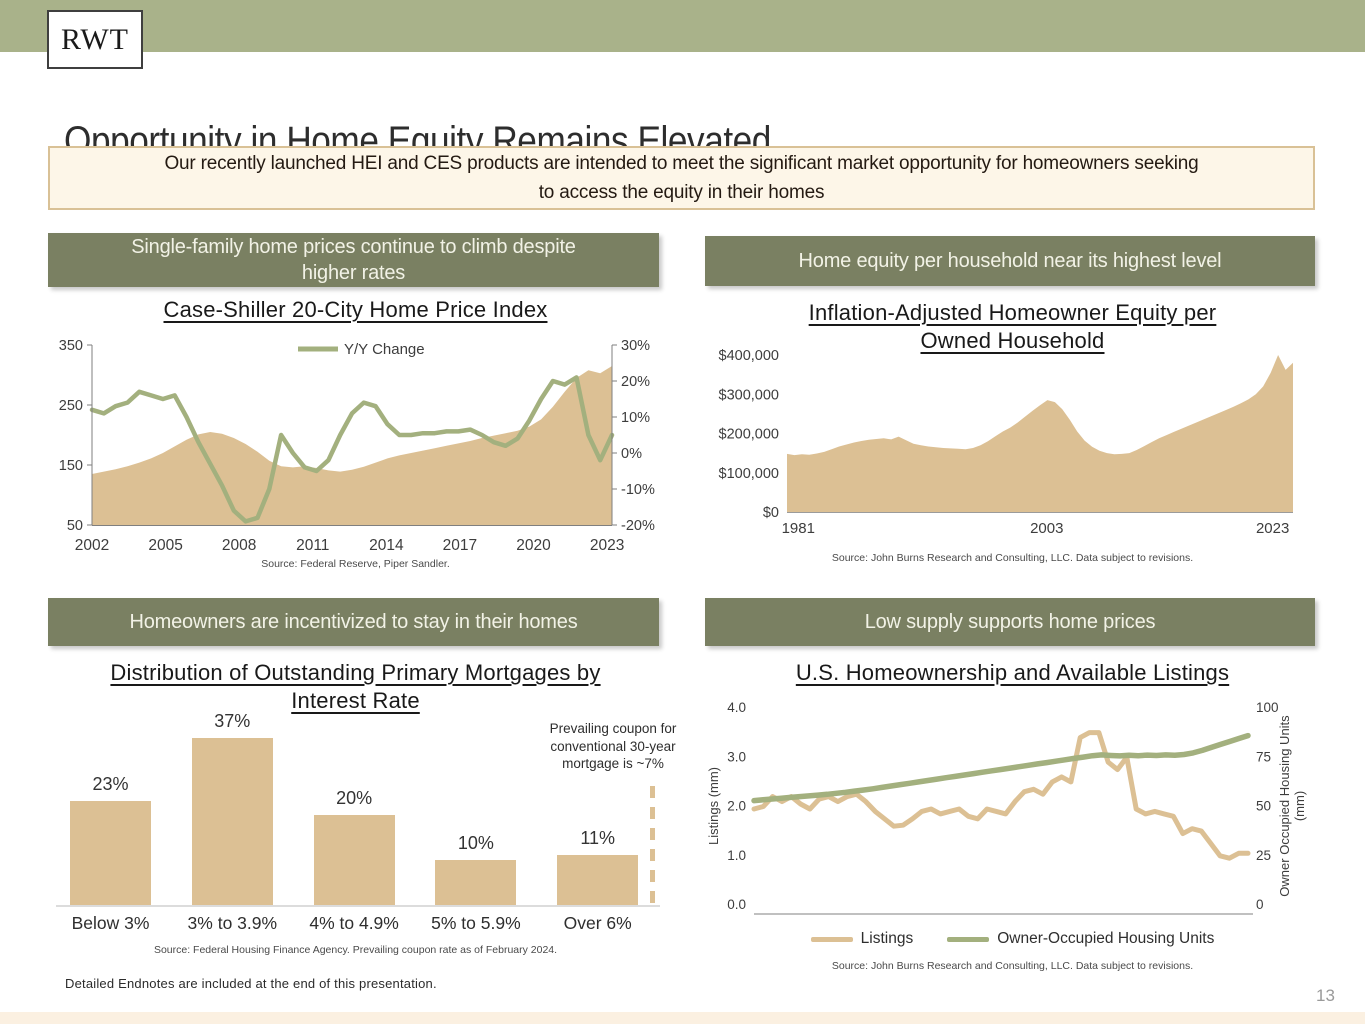  Describe the element at coordinates (635, 418) in the screenshot. I see `svg-text: 10%` at that location.